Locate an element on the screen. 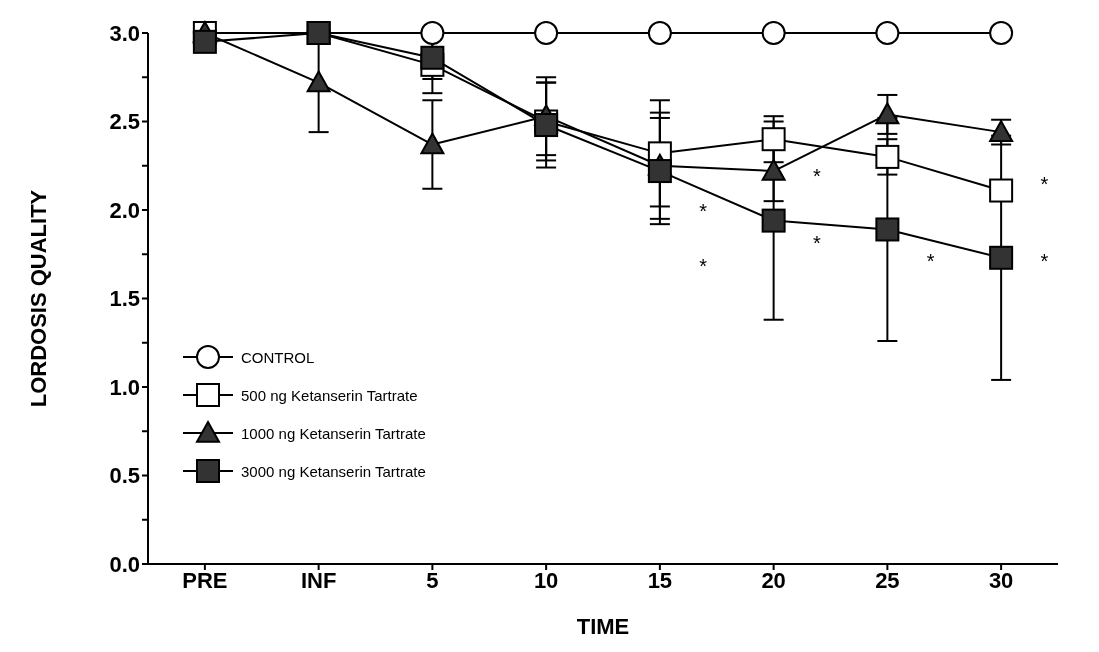  x-tick-label: 5 is located at coordinates (432, 580).